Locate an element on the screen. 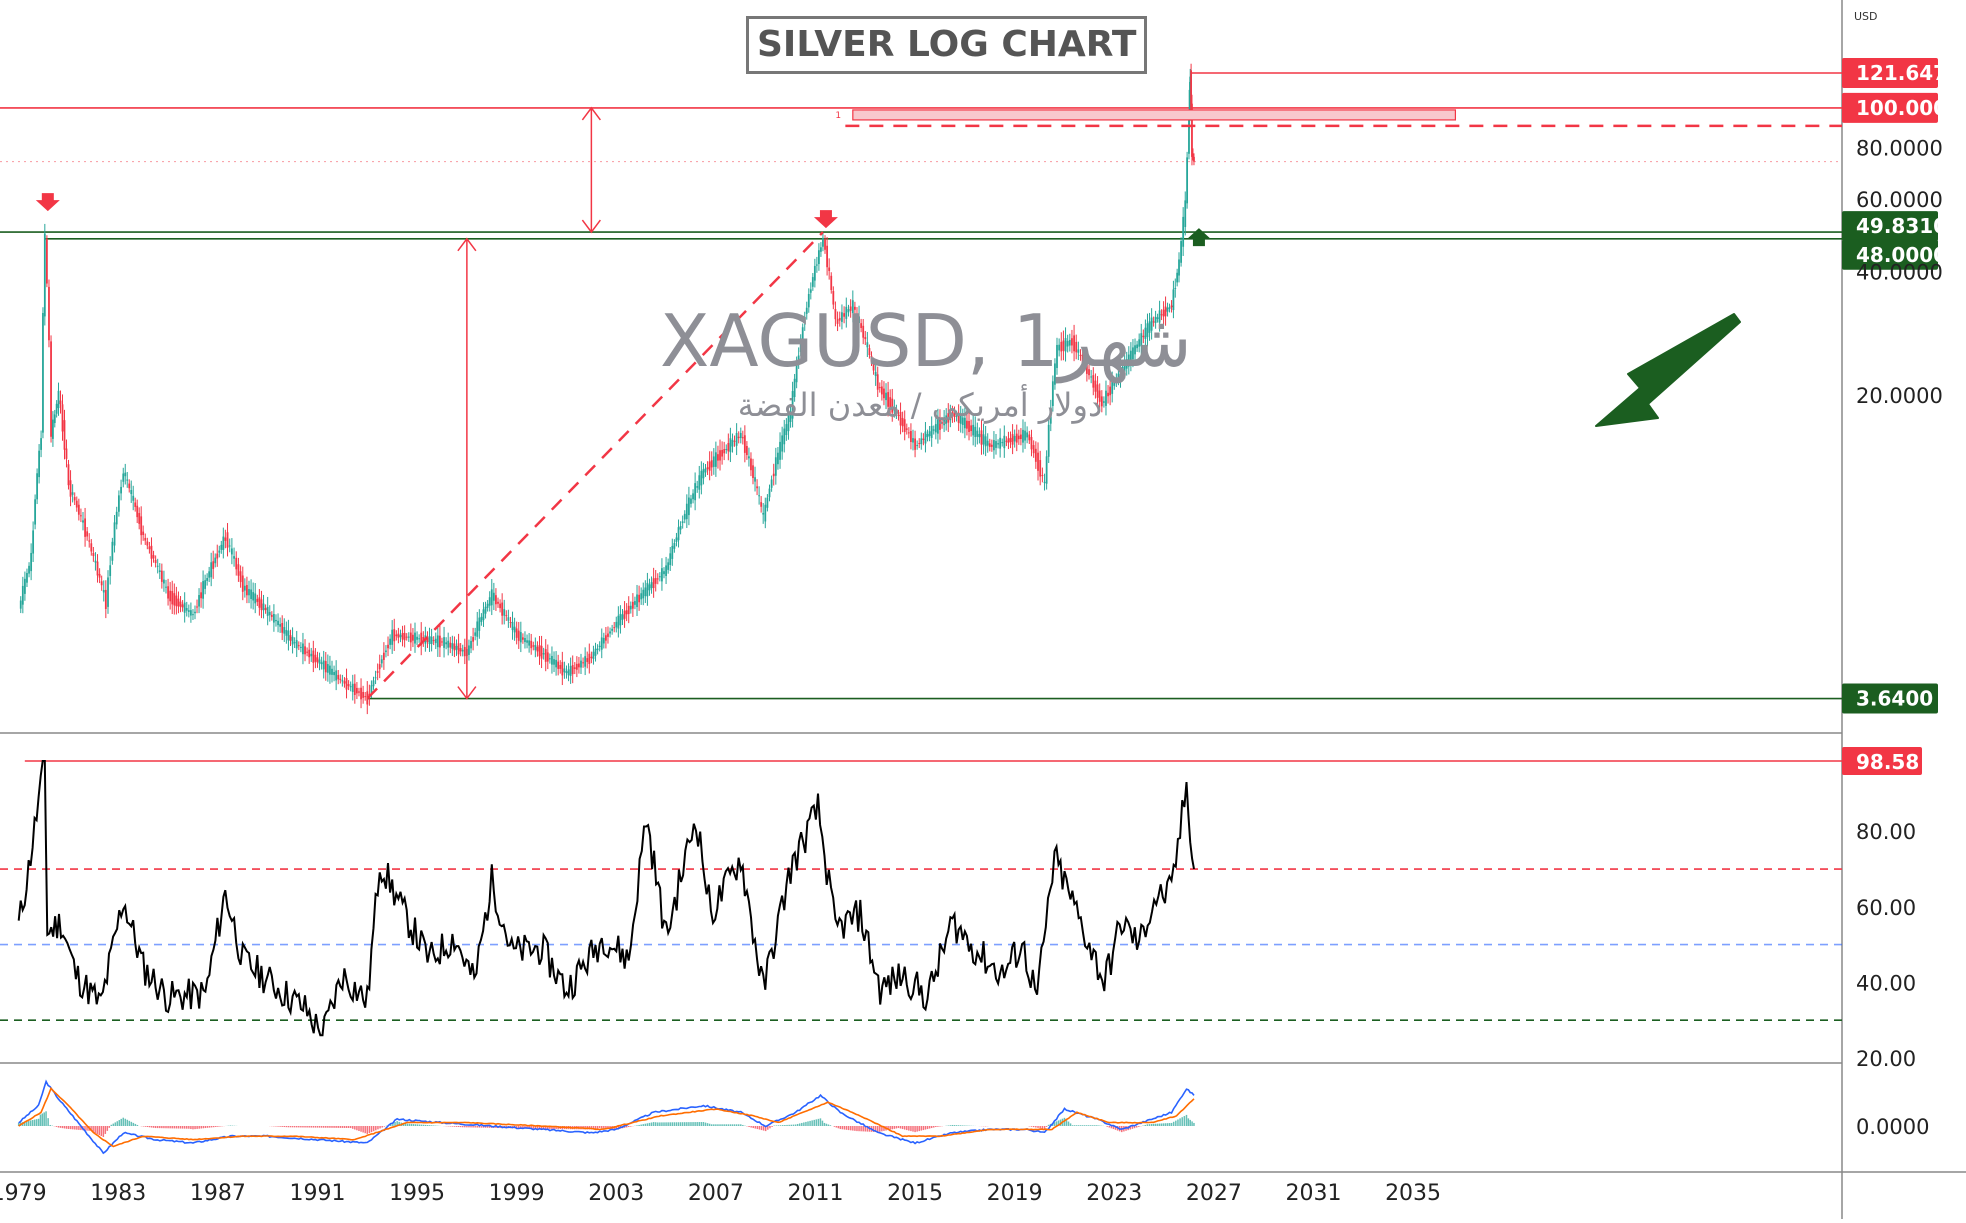  measure-label: 1 is located at coordinates (838, 116).